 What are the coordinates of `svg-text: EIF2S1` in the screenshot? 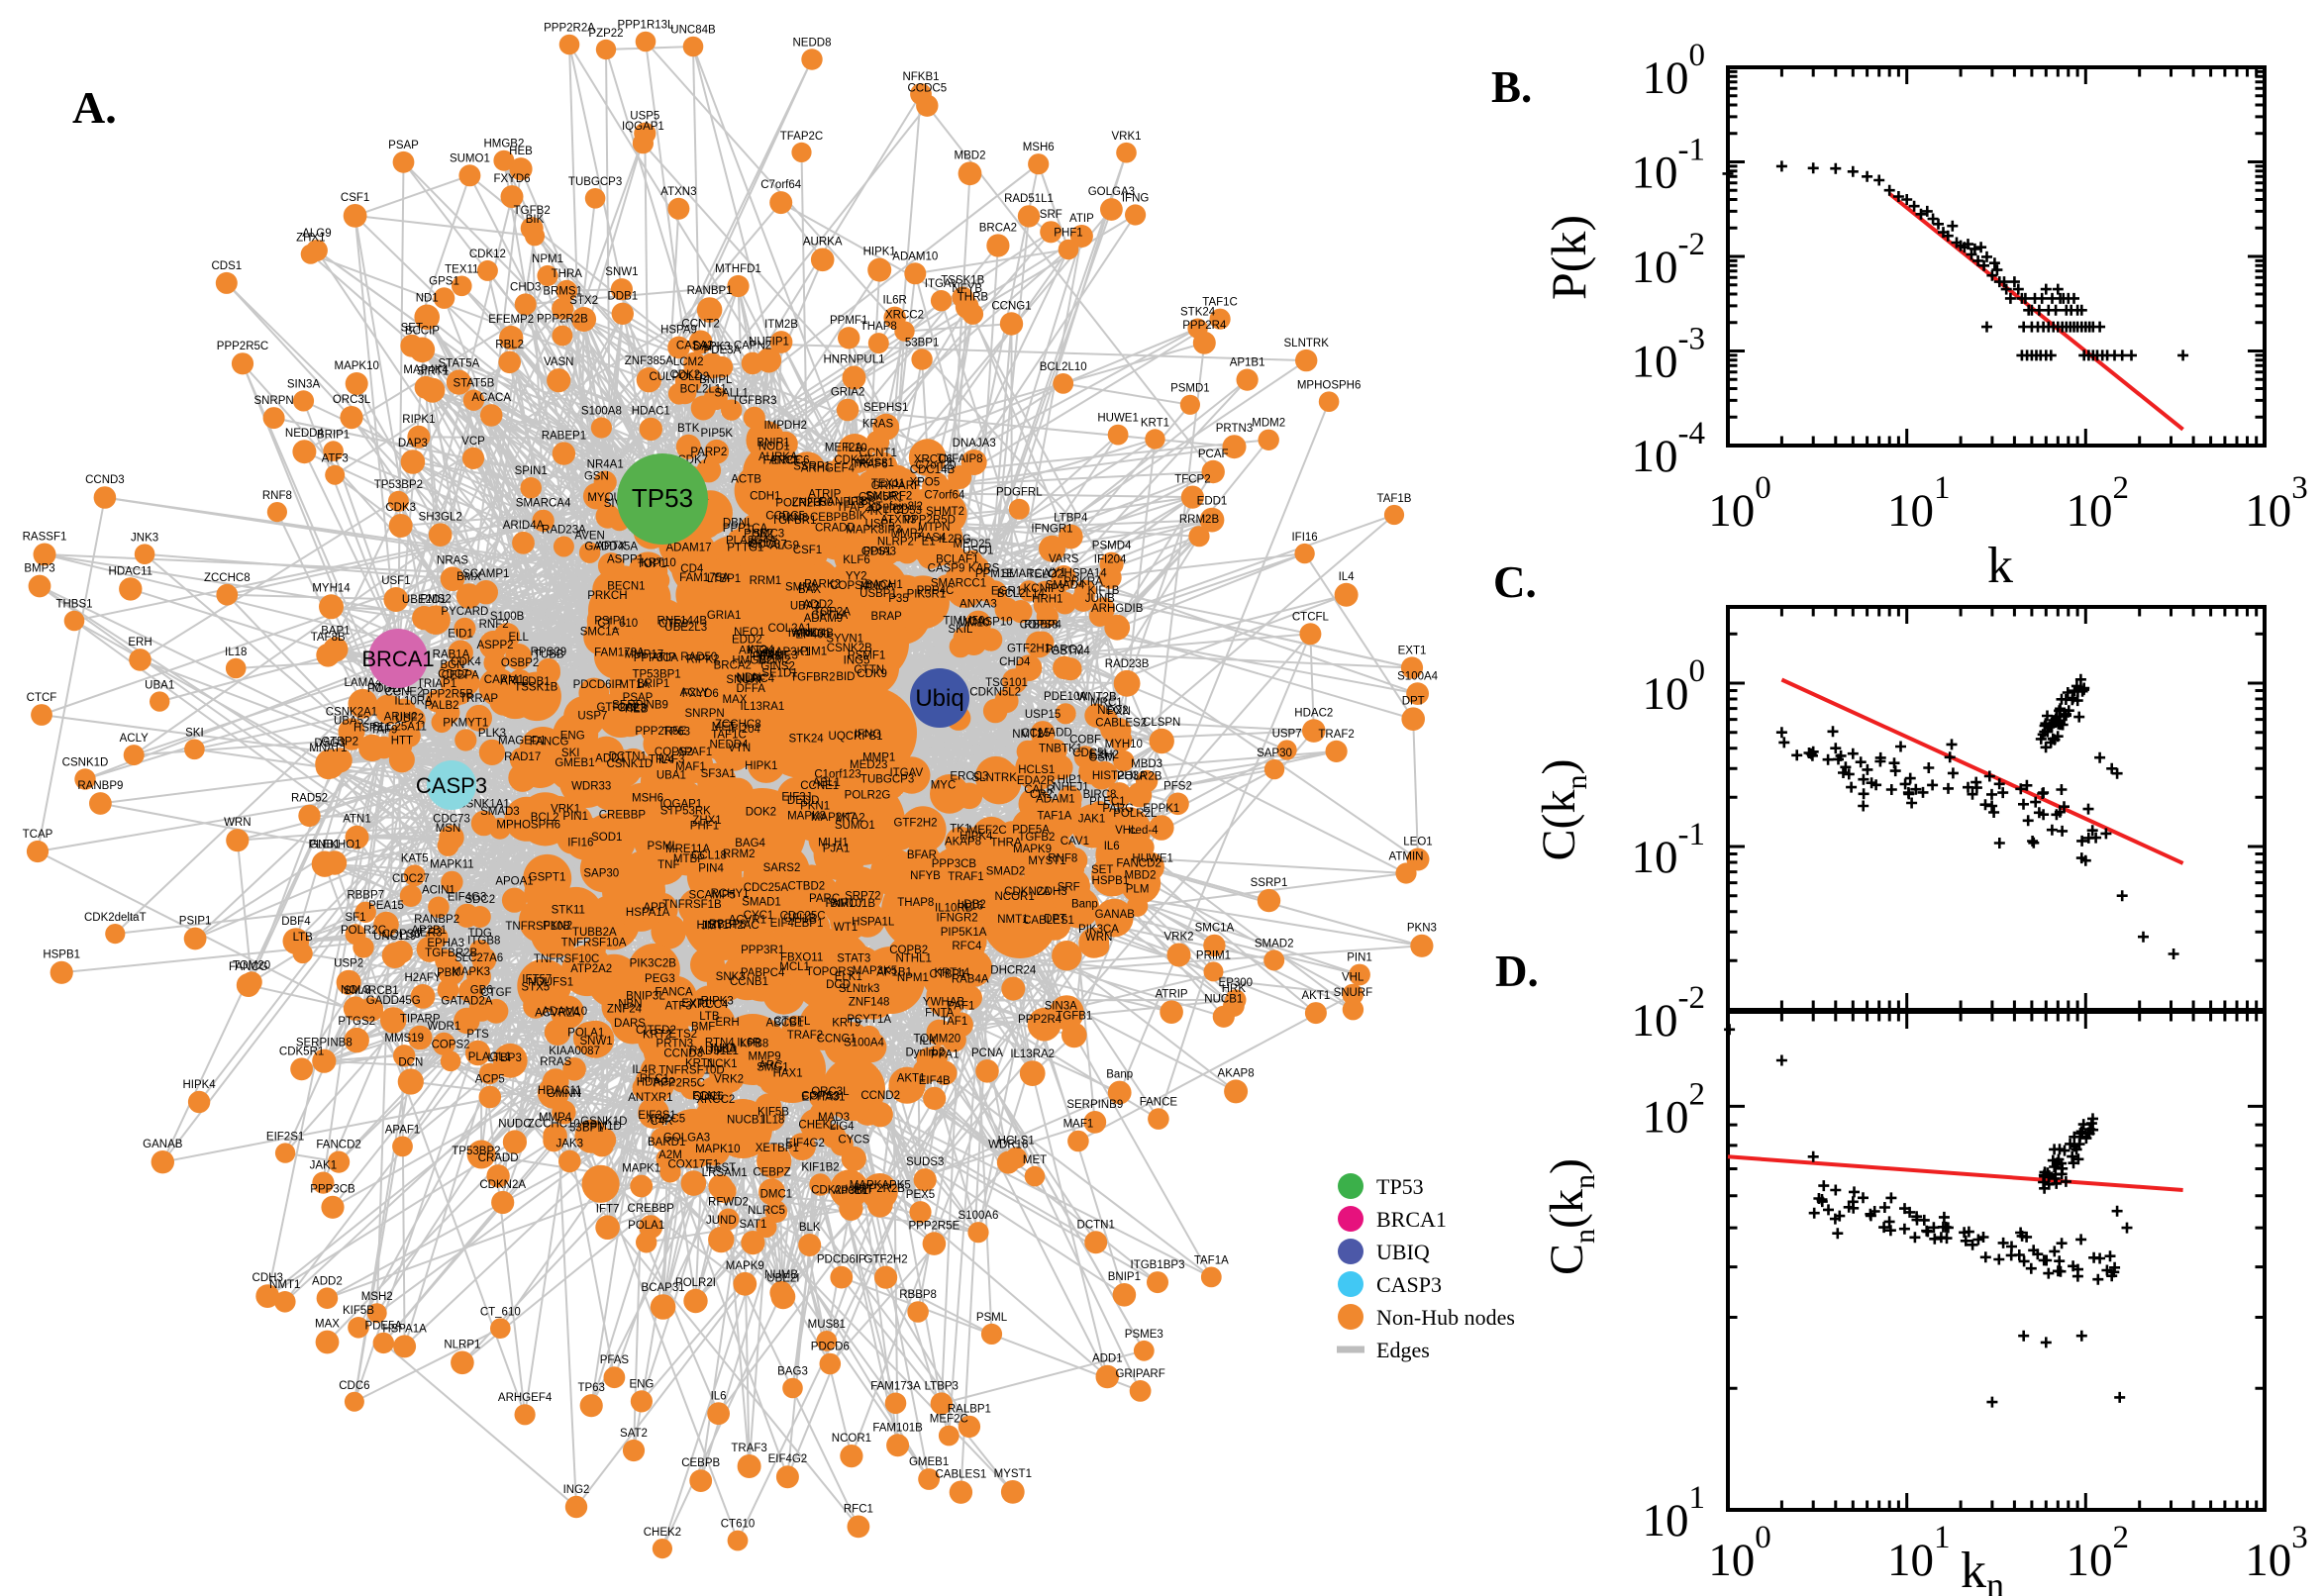 It's located at (656, 1116).